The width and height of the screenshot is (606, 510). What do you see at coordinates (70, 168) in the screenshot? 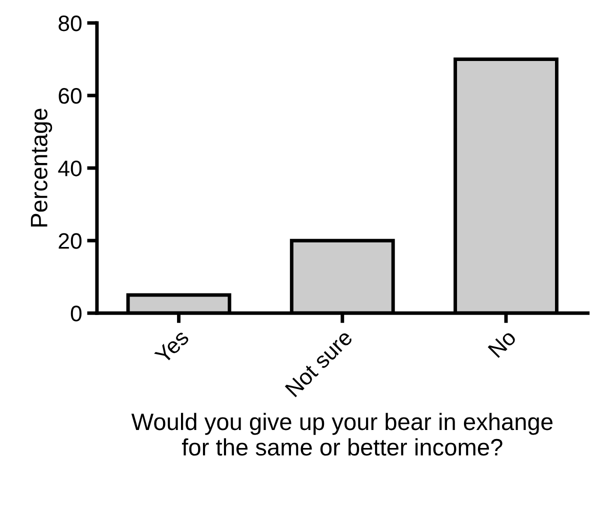
I see `y-tick-label: 40` at bounding box center [70, 168].